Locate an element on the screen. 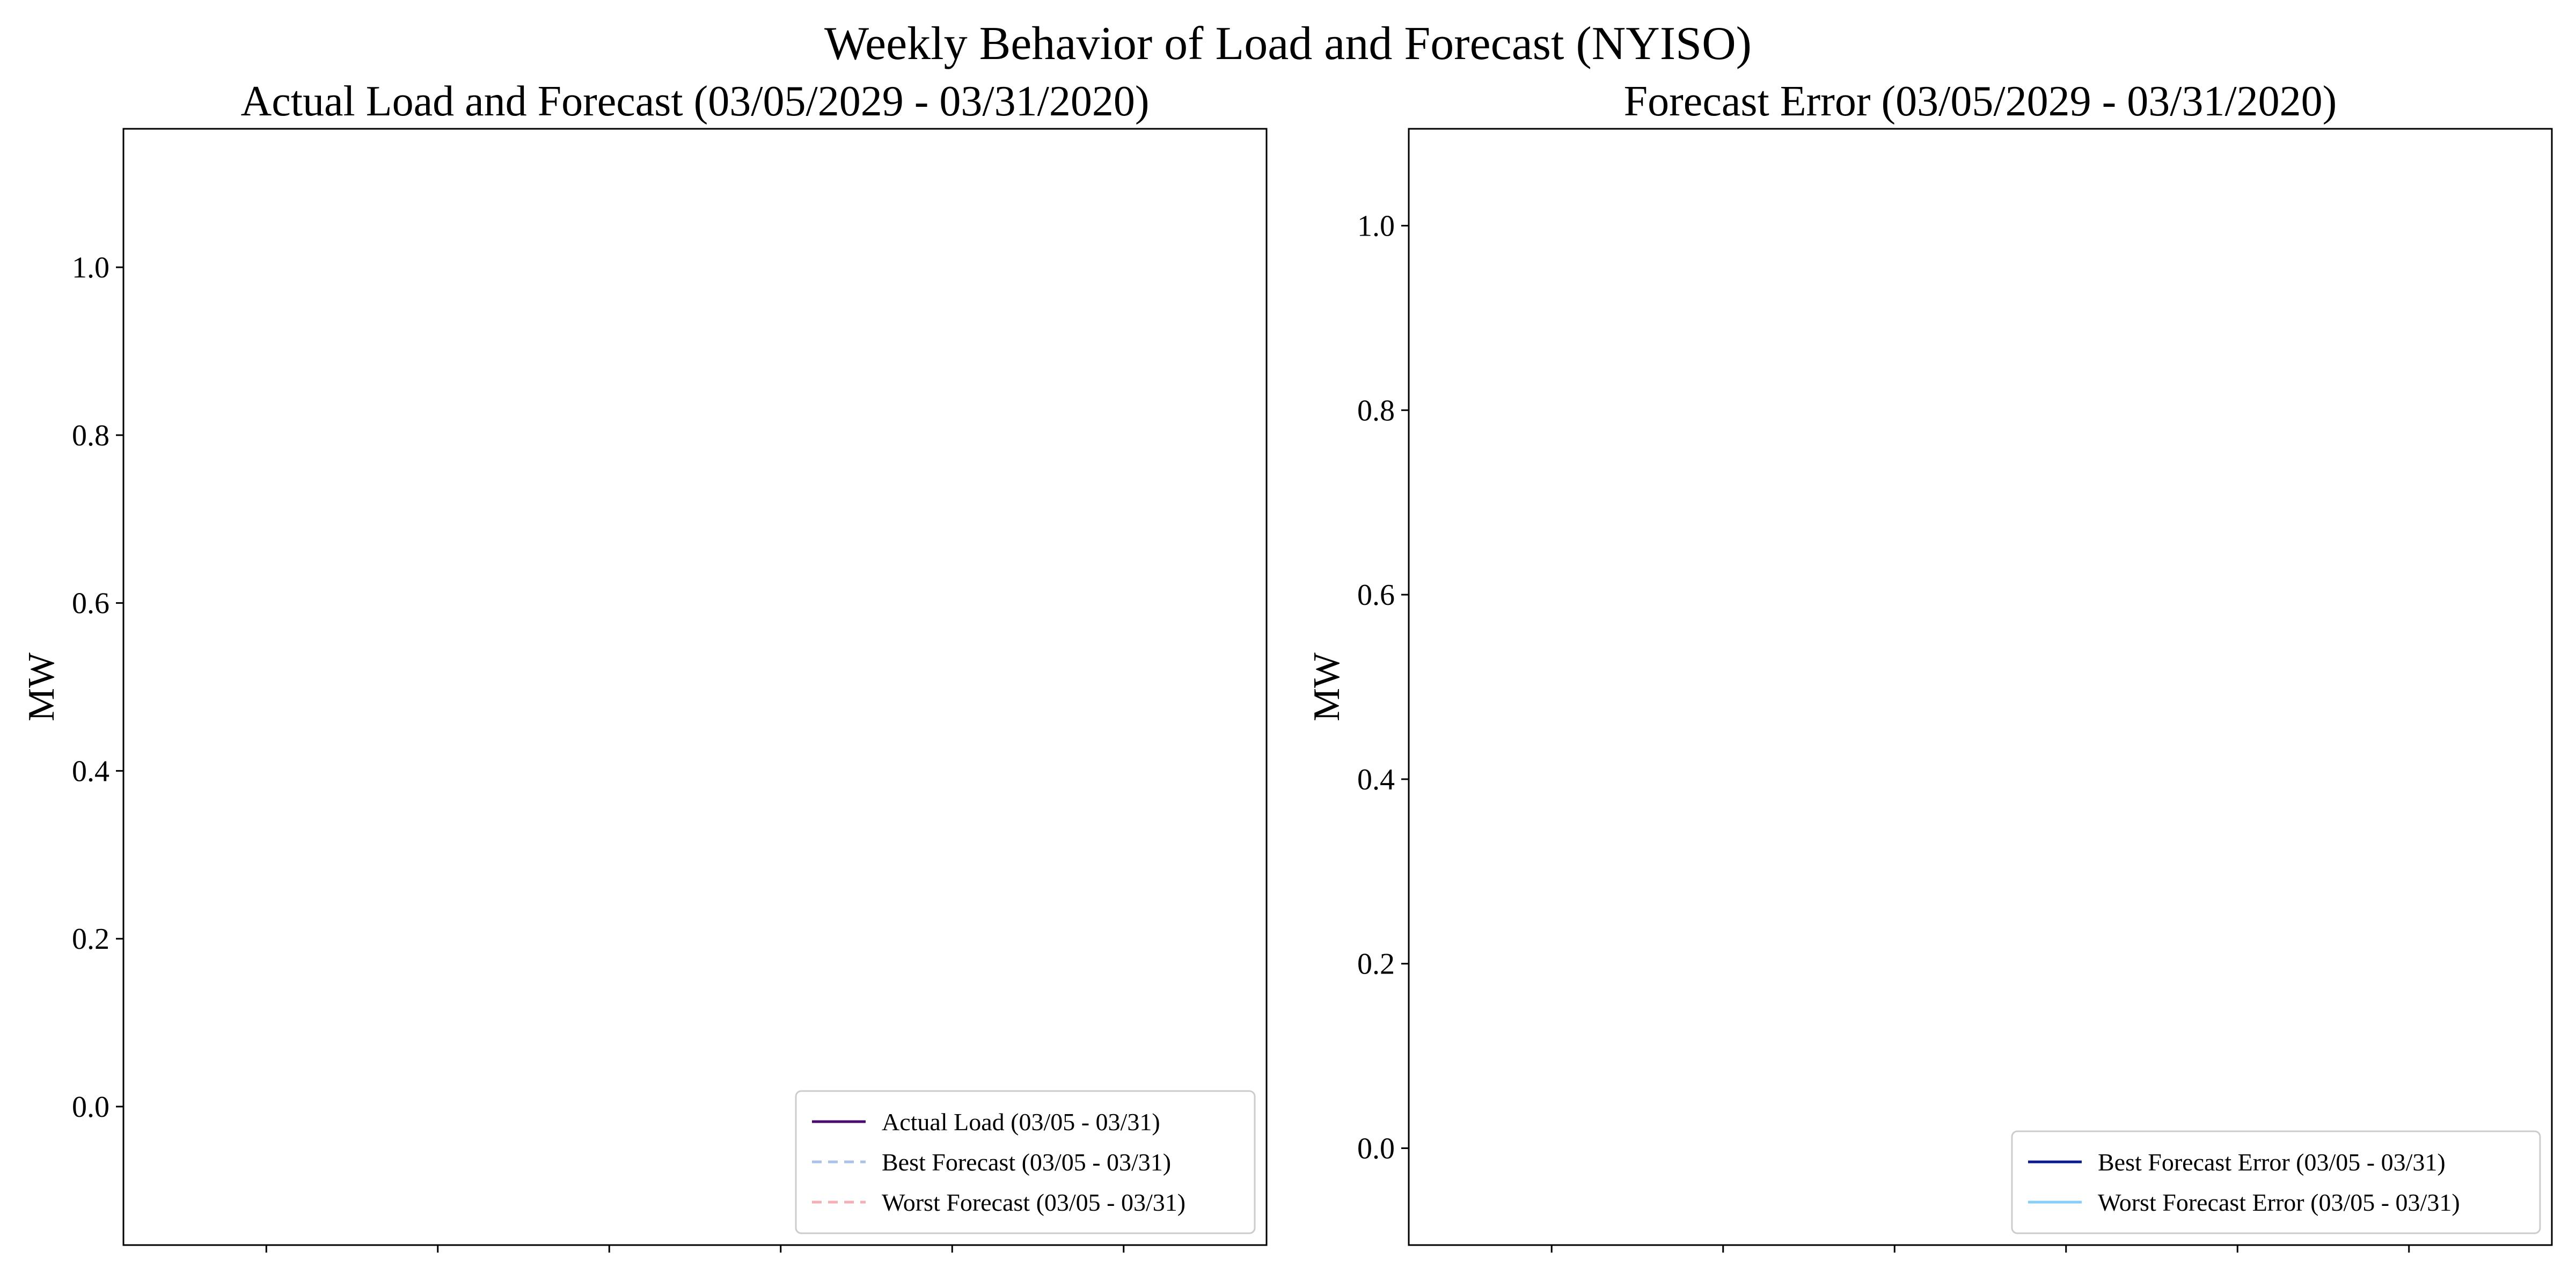 The width and height of the screenshot is (2576, 1288). legend-label: Actual Load (03/05 - 03/31) is located at coordinates (1021, 1122).